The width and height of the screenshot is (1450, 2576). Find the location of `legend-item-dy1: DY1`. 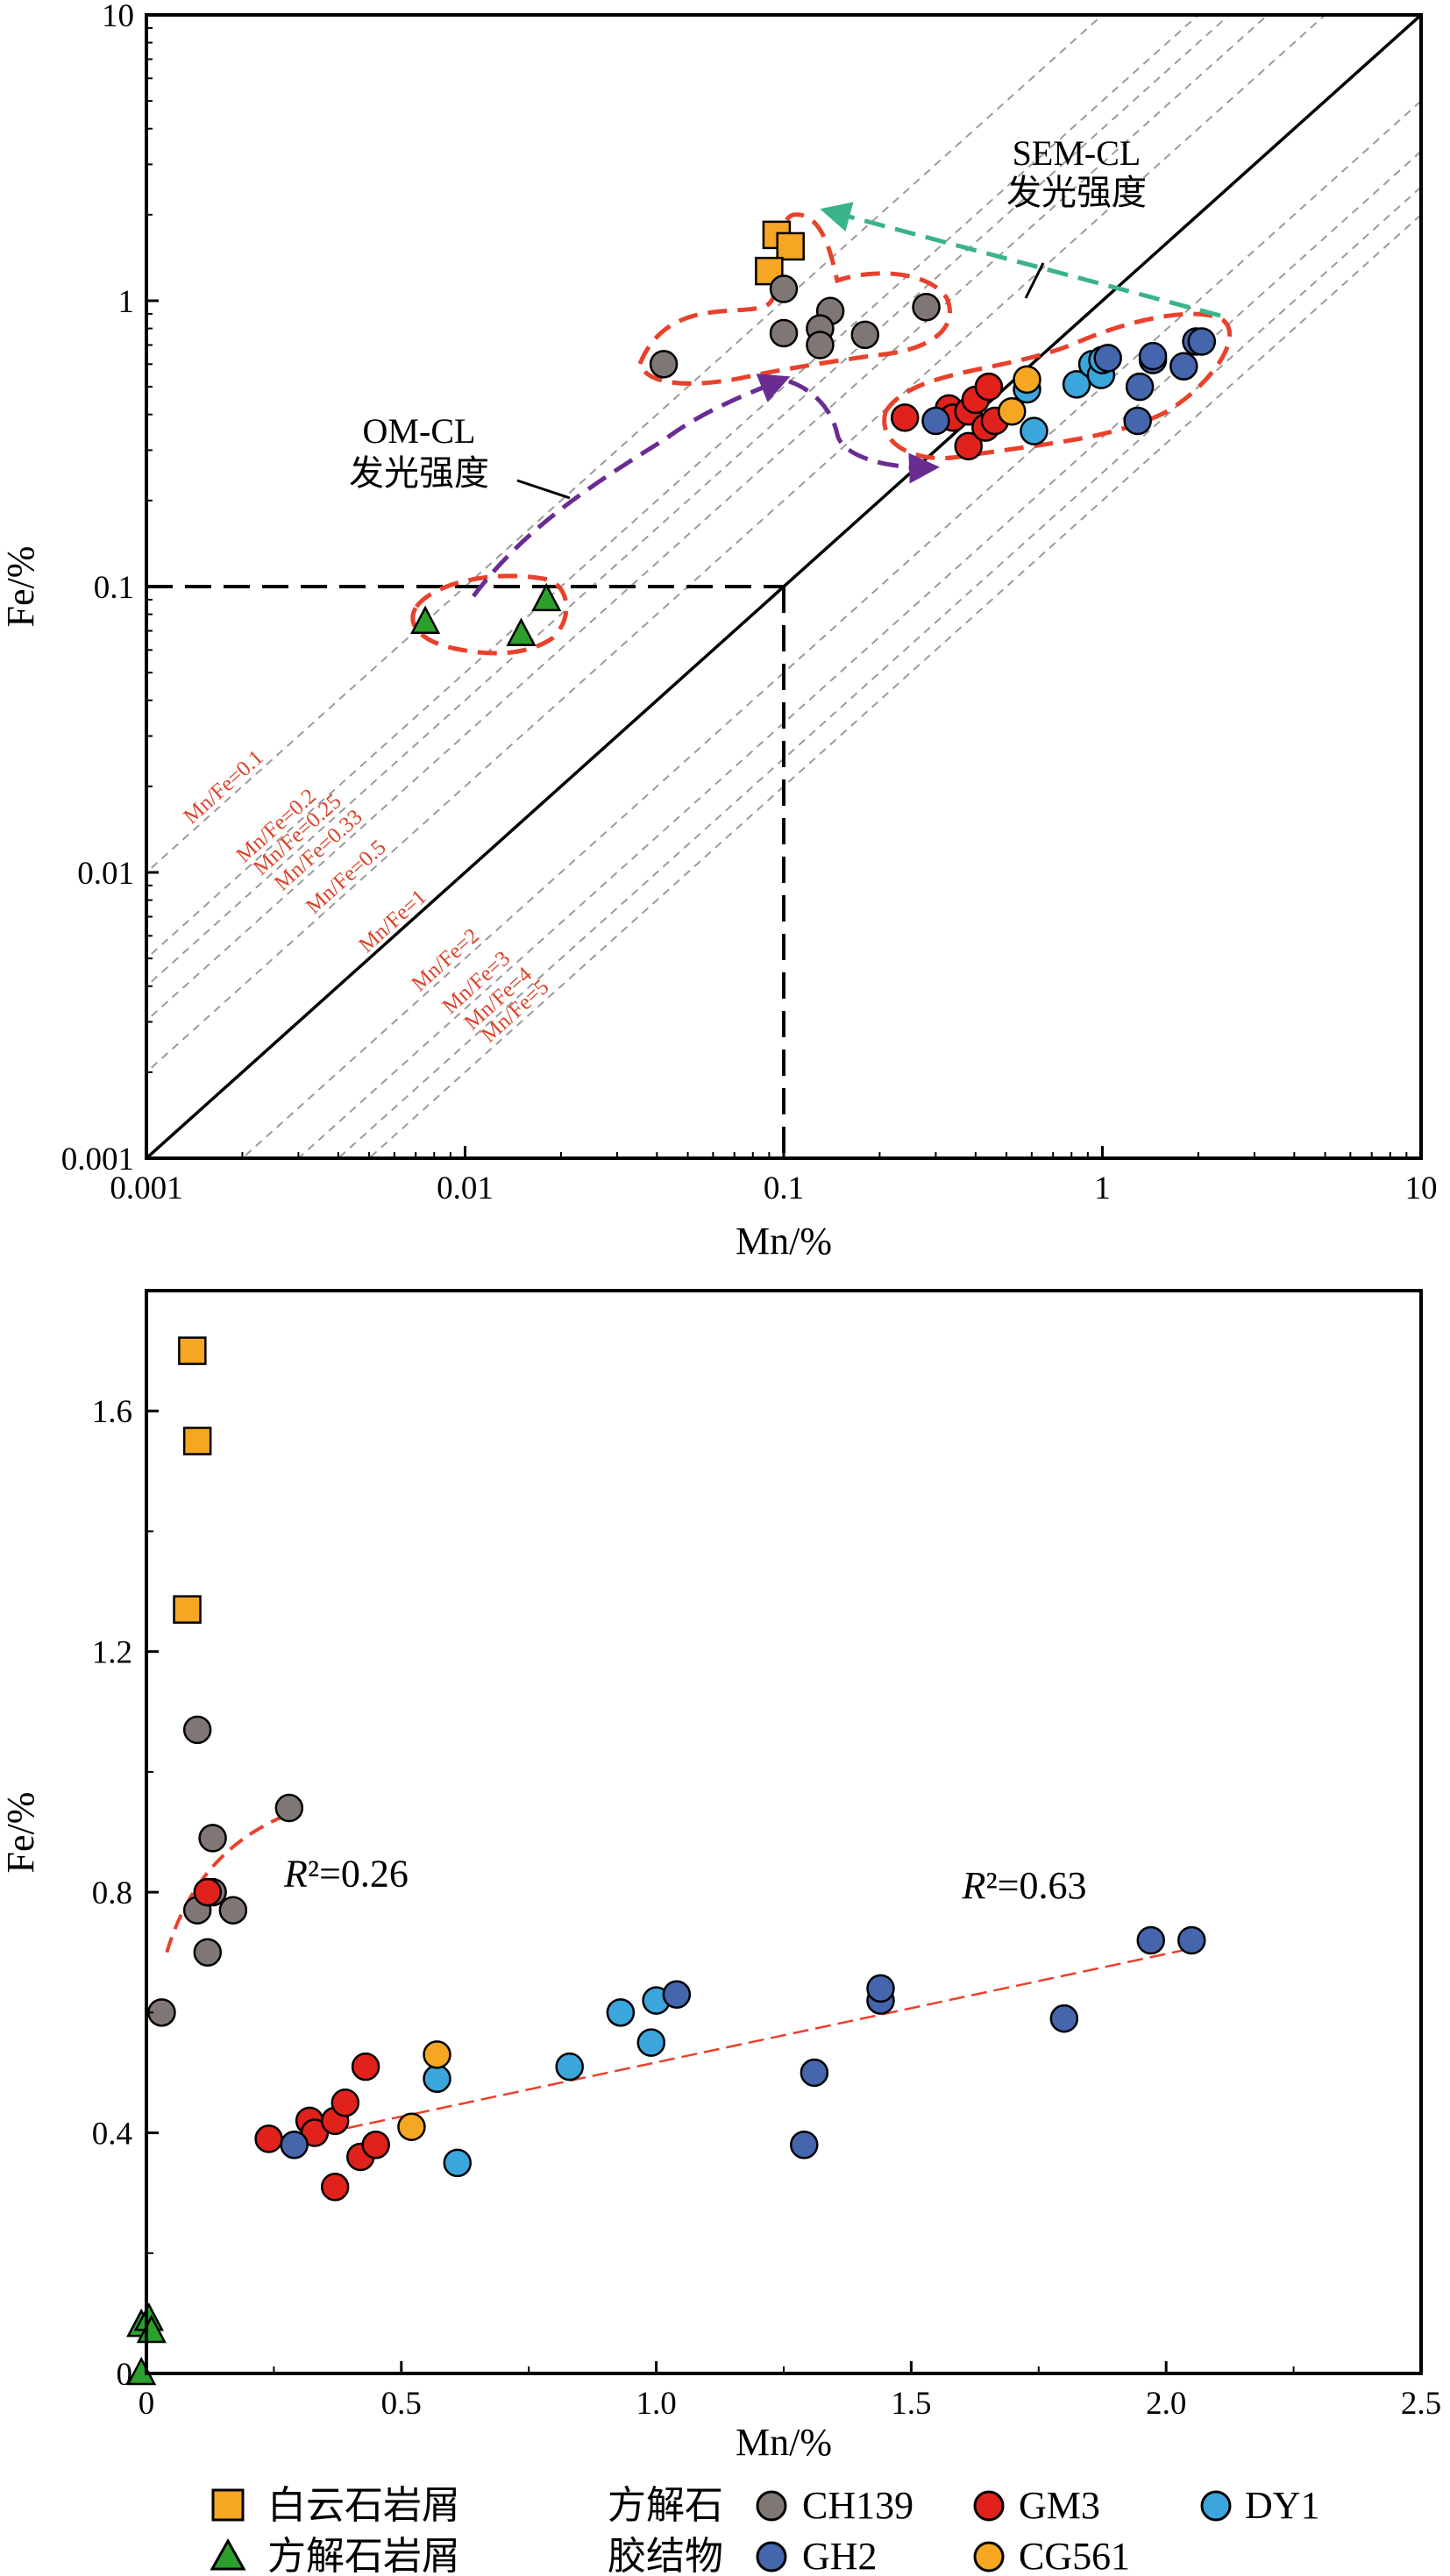

legend-item-dy1: DY1 is located at coordinates (1260, 2505).